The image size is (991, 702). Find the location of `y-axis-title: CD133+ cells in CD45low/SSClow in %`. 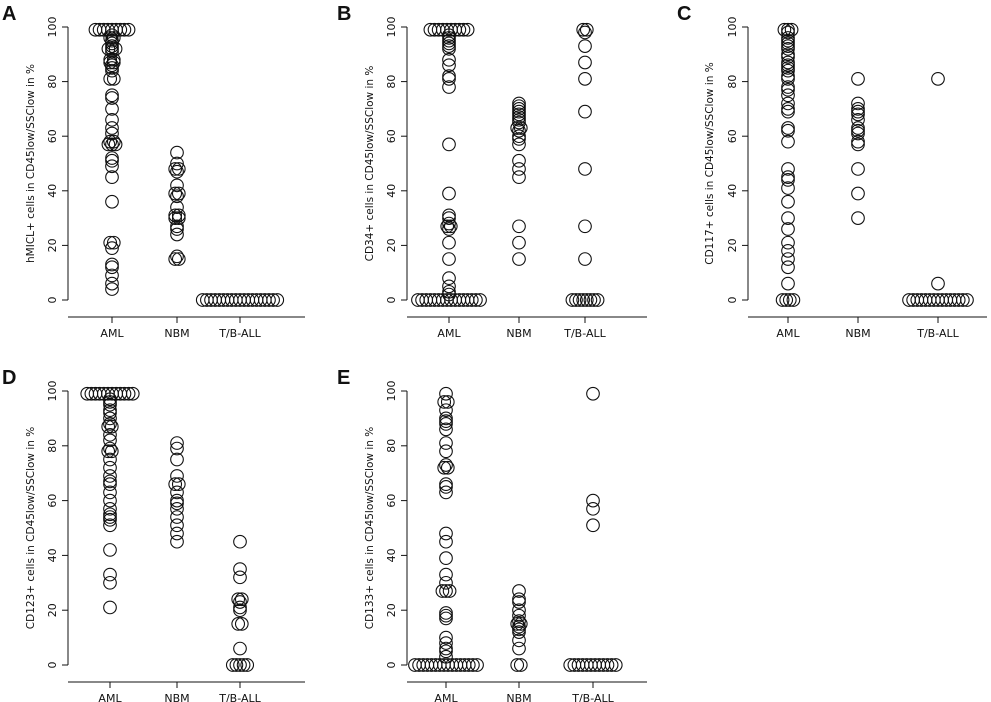

y-axis-title: CD133+ cells in CD45low/SSClow in % is located at coordinates (370, 528).